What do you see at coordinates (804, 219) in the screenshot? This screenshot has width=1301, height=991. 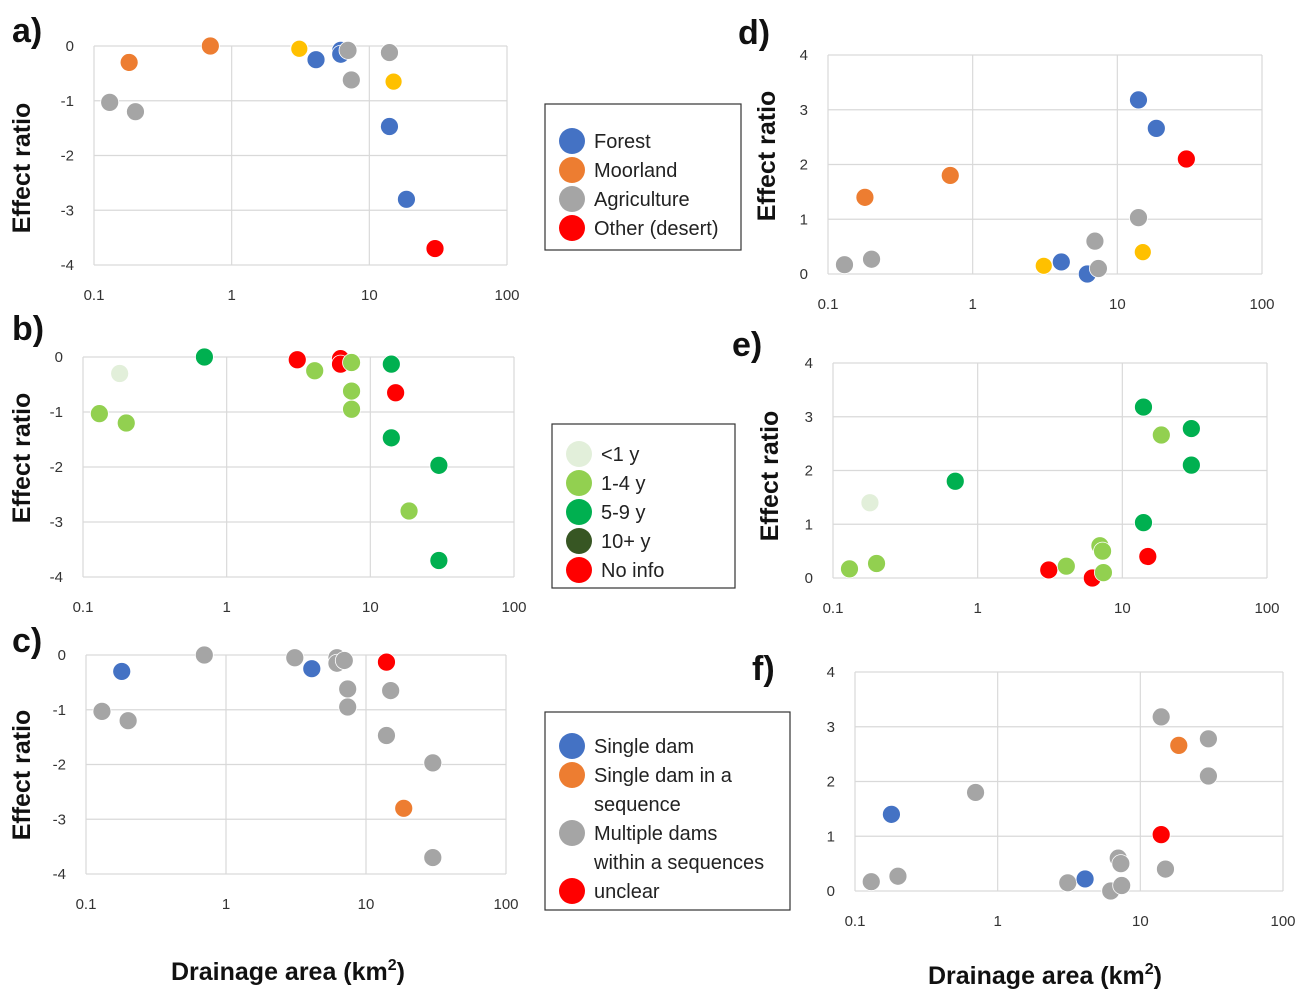 I see `y-tick-label: 1` at bounding box center [804, 219].